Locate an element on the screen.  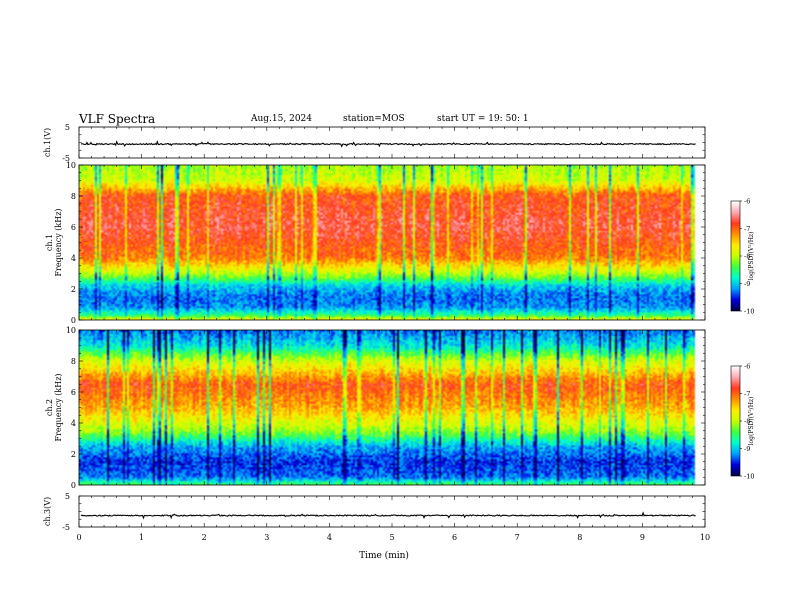
ch1-colorbar-tick-label: -8 is located at coordinates (747, 257).